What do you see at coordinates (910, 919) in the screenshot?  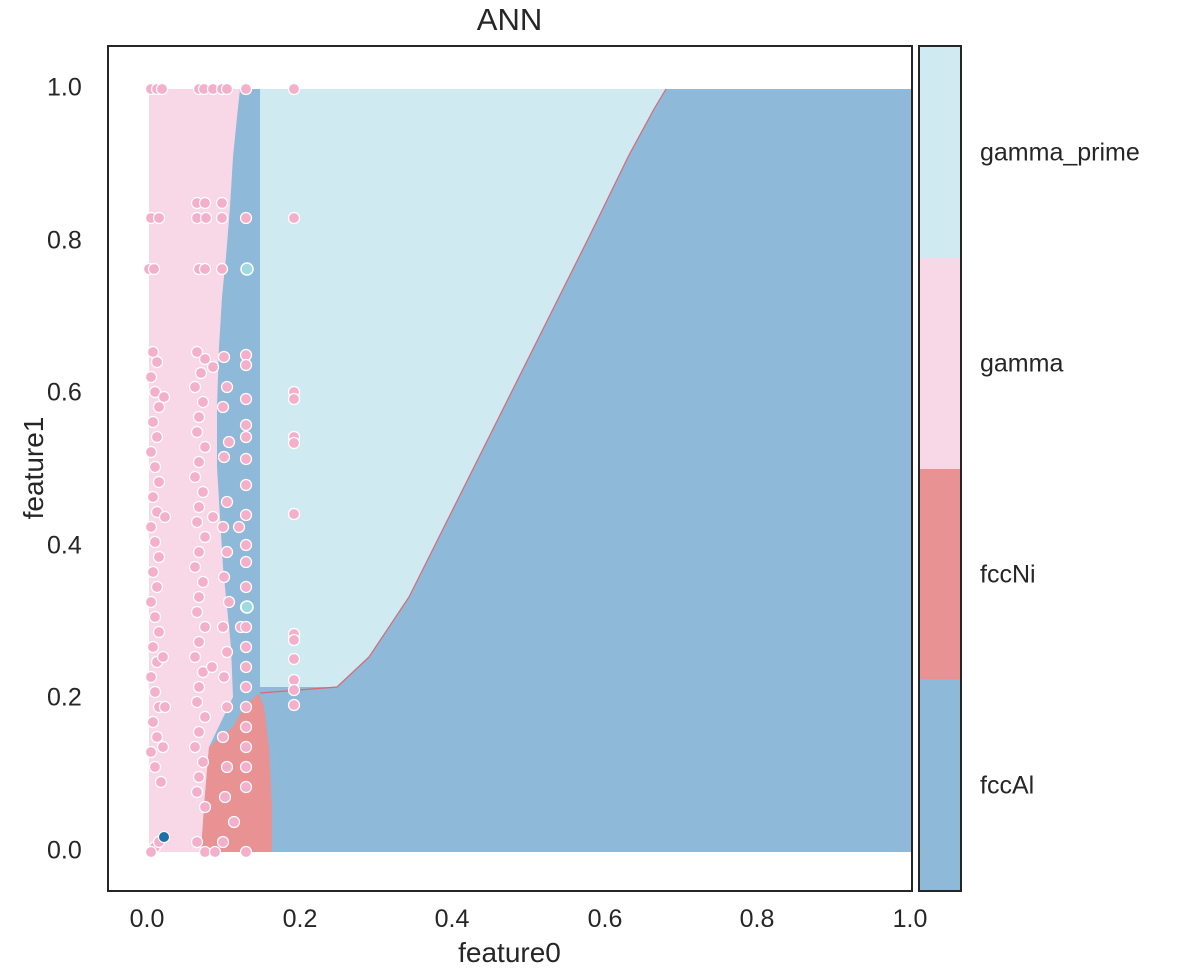 I see `x-tick: 1.0` at bounding box center [910, 919].